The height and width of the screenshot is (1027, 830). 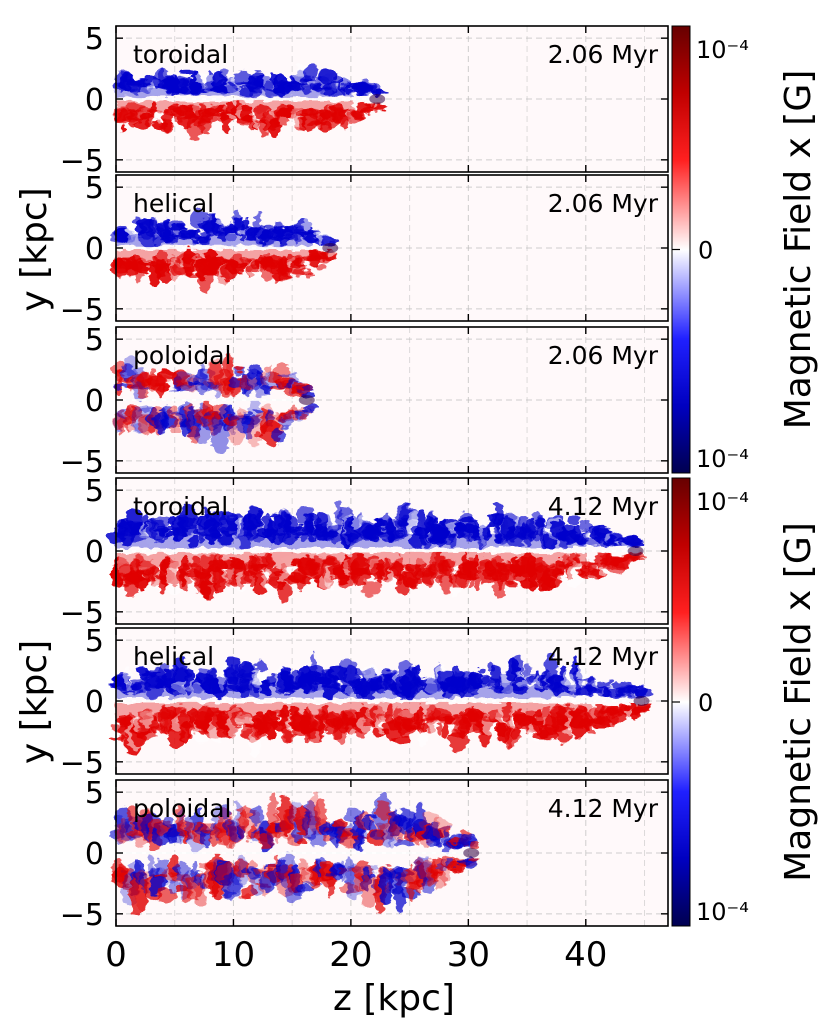 I want to click on panel-2-config-label: helical, so click(x=173, y=203).